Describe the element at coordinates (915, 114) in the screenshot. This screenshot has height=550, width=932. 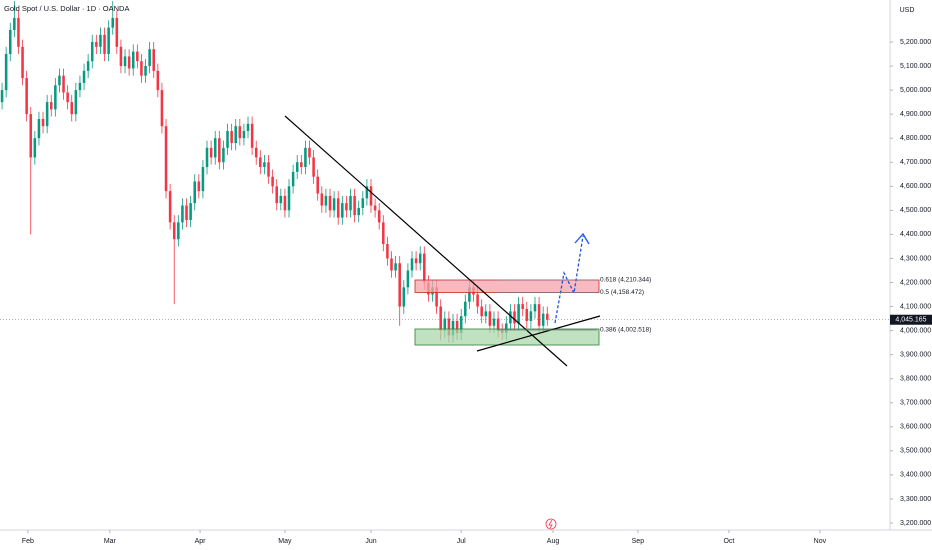
I see `y-tick-label: 4,900.000` at that location.